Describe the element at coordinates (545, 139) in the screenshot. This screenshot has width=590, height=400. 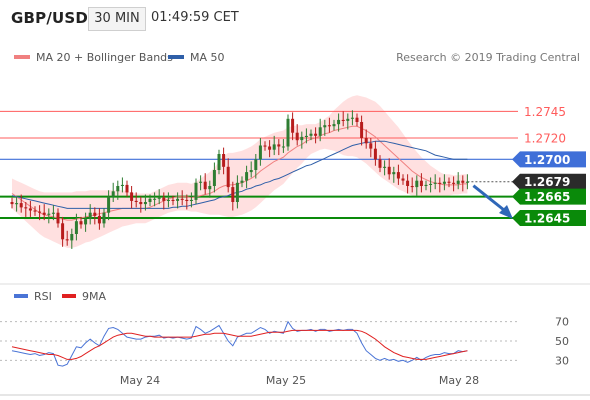
I see `level-label-text: 1.2720` at that location.